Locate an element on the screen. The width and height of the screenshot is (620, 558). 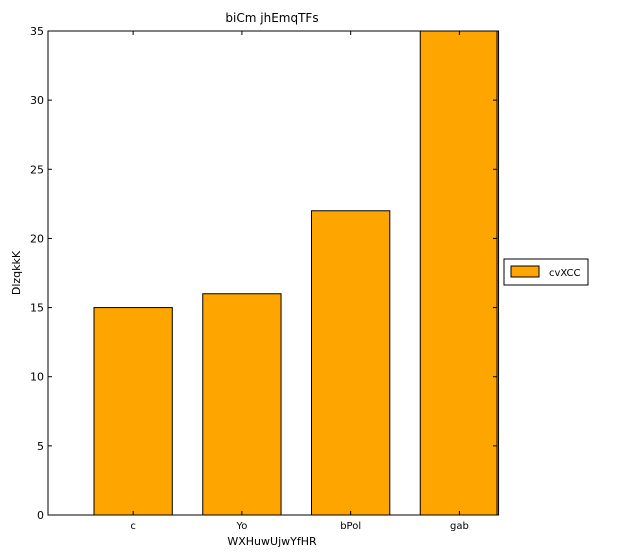
y-tick-label: 15 is located at coordinates (37, 308).